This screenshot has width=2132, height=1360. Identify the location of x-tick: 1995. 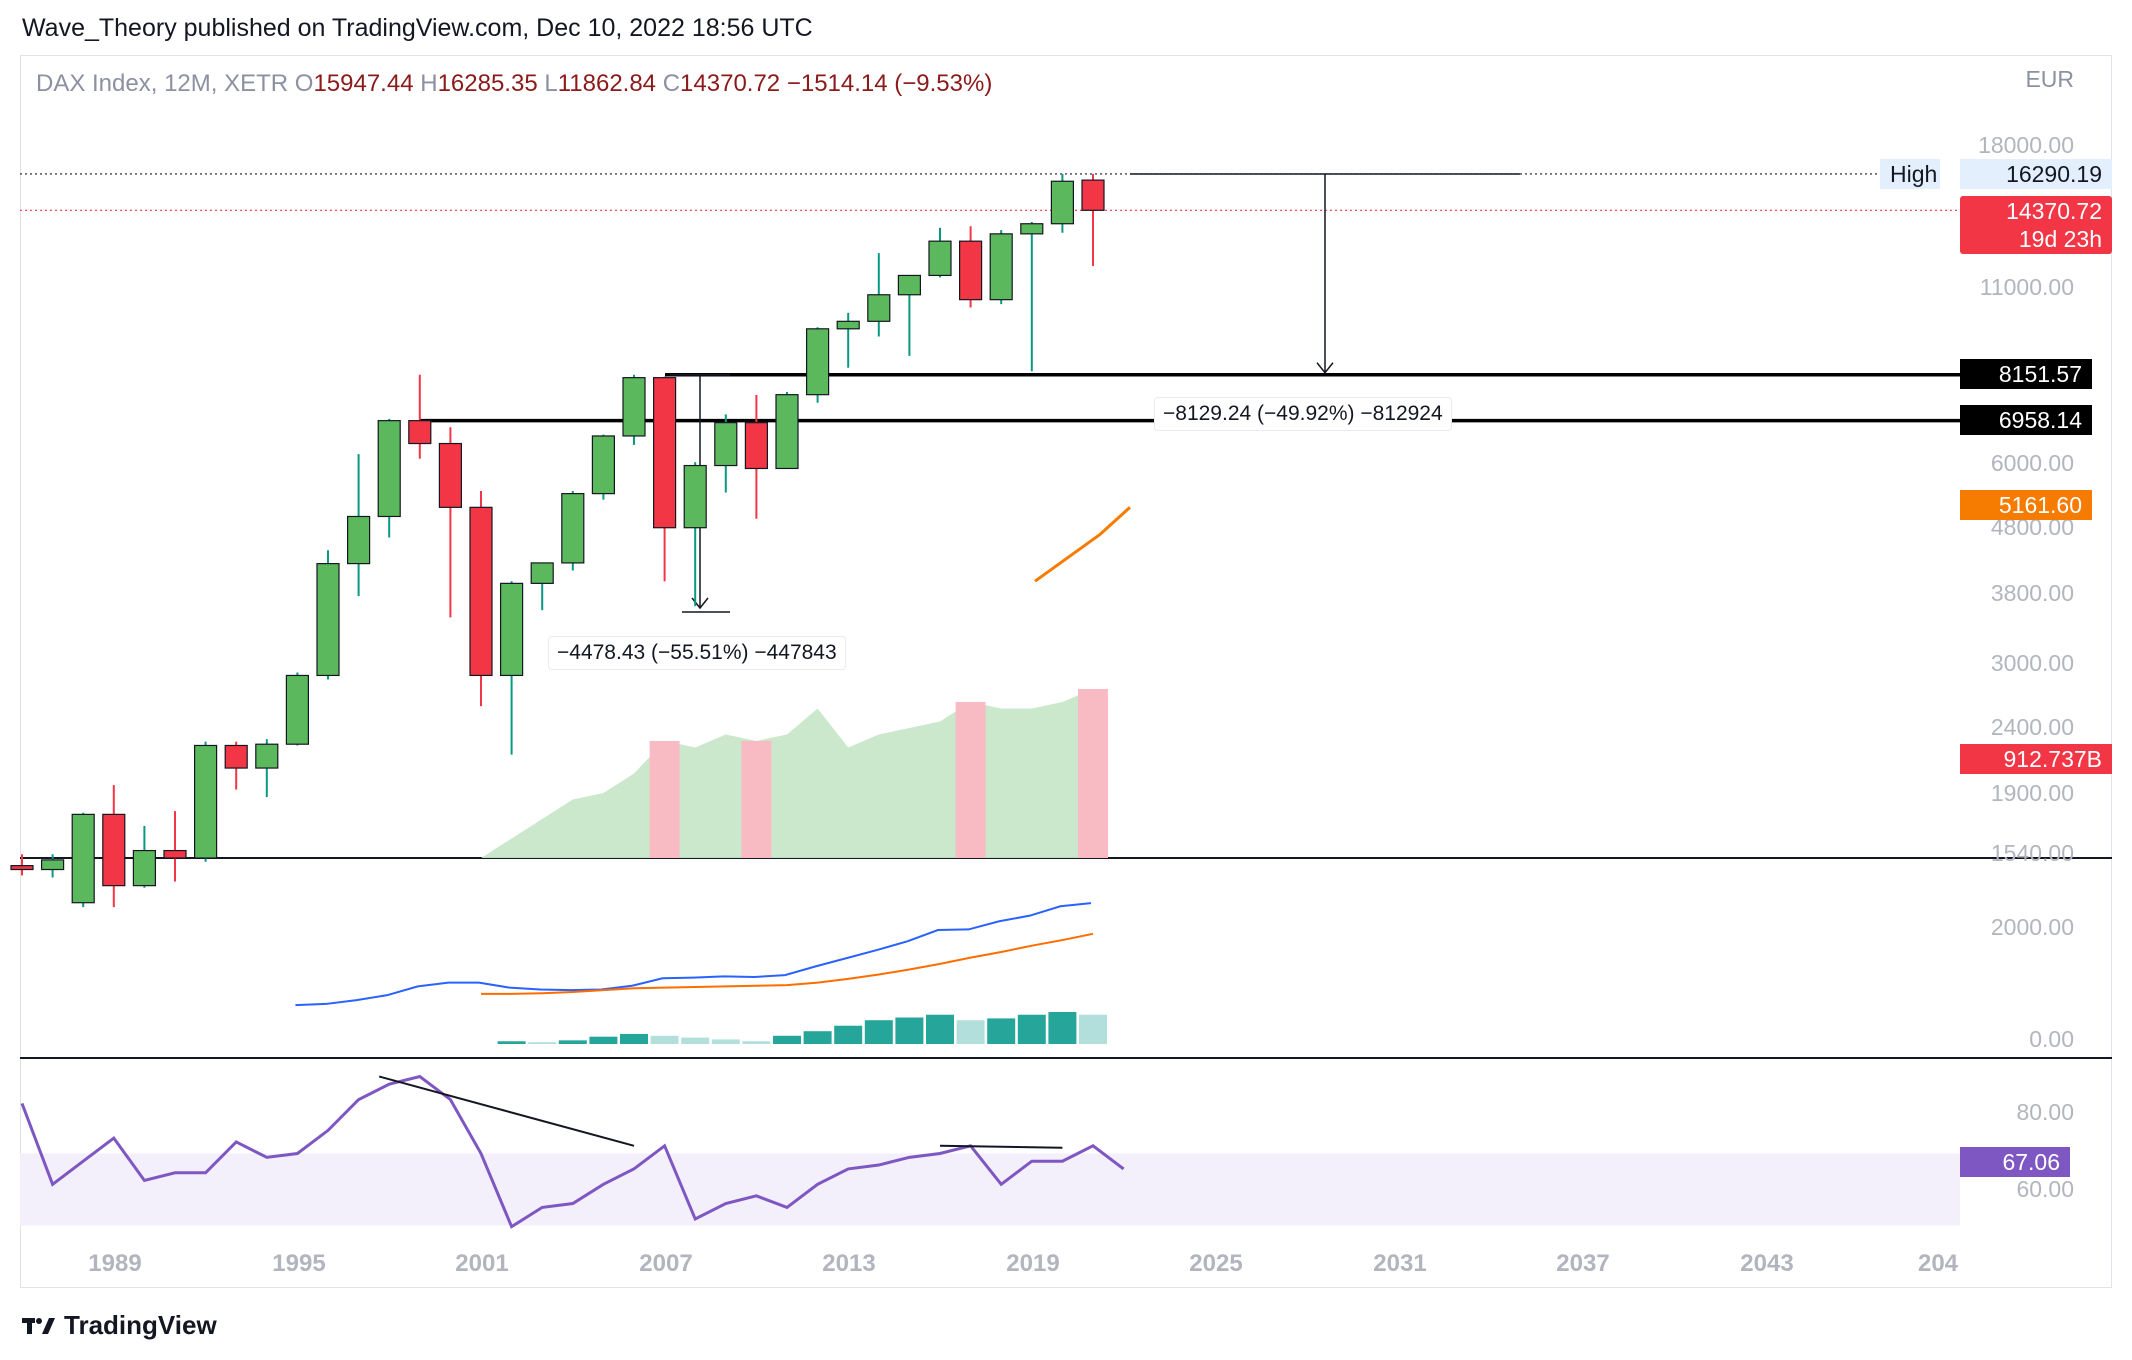
(299, 1263).